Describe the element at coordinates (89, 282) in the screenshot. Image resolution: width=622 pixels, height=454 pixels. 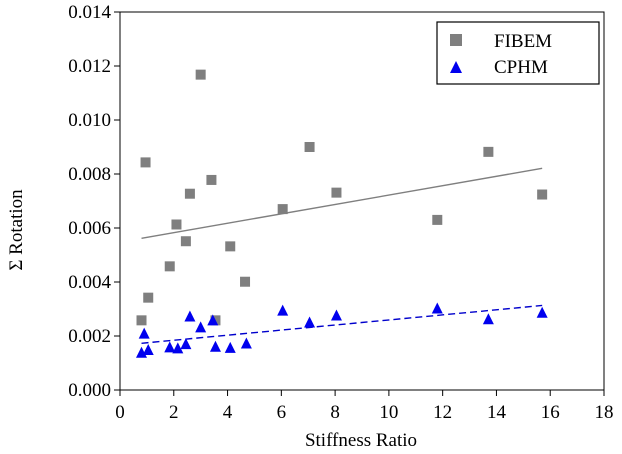
I see `y-tick-label: 0.004` at that location.